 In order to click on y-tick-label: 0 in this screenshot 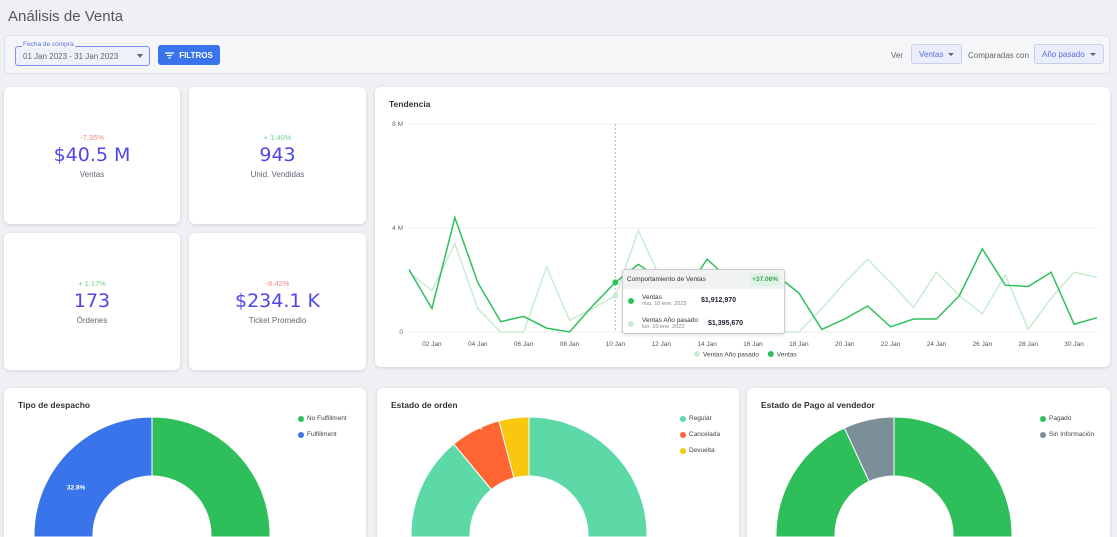, I will do `click(401, 332)`.